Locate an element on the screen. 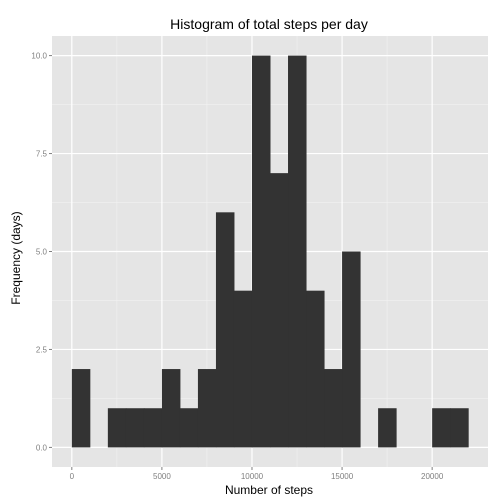  y-tick-label: 2.5 is located at coordinates (42, 349).